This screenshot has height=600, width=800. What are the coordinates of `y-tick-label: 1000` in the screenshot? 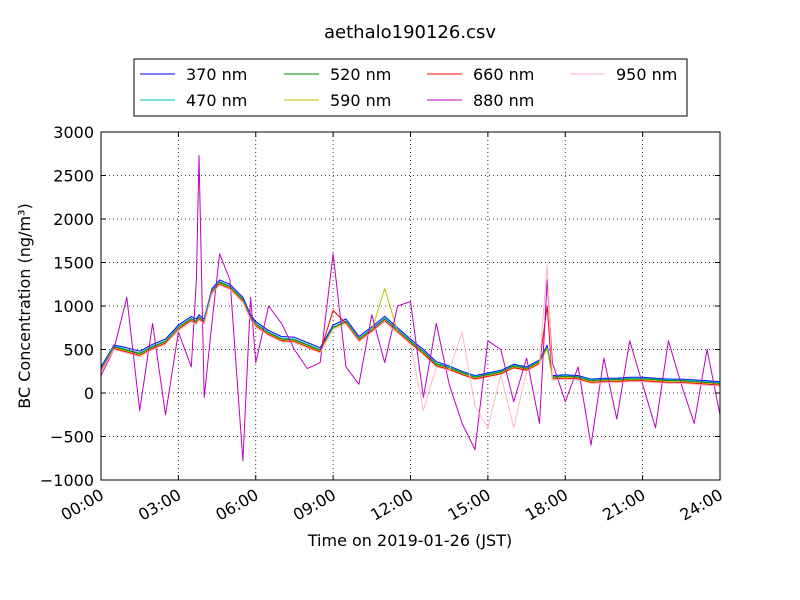 It's located at (73, 306).